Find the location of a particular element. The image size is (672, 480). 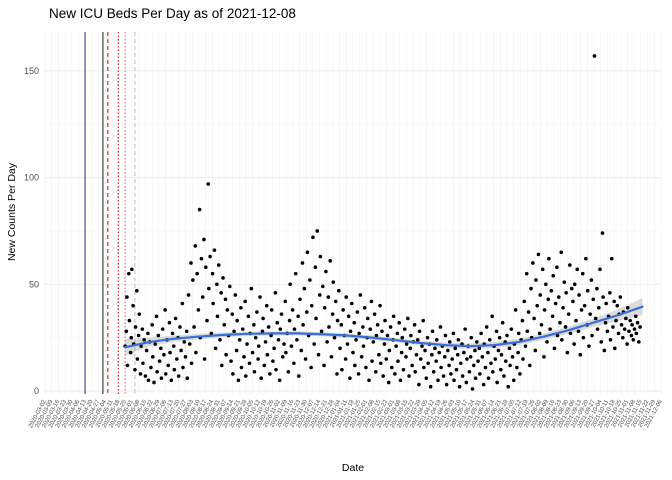

svg-text: 100 is located at coordinates (31, 178).